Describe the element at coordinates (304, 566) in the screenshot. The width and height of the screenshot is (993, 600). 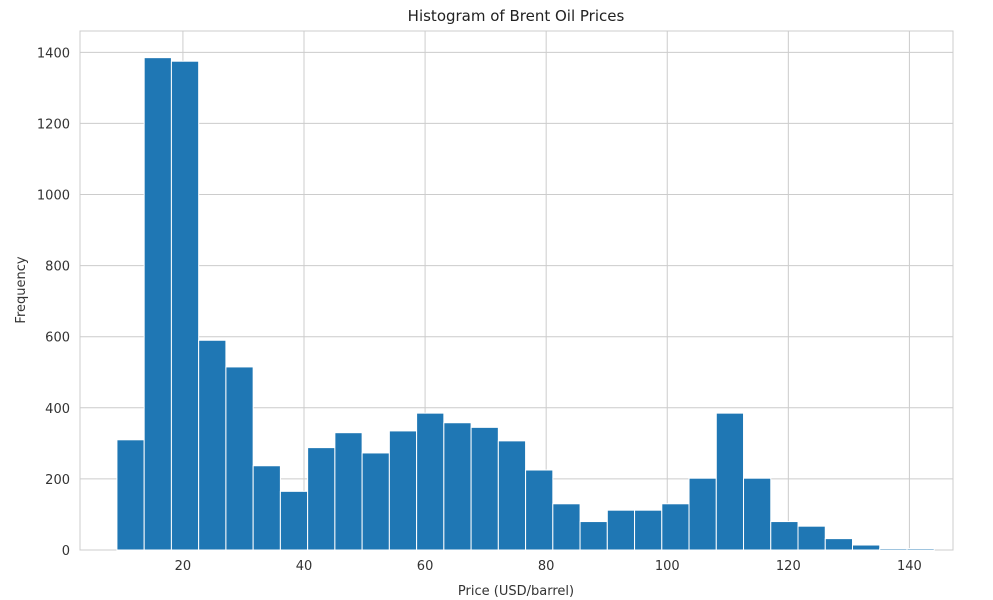
I see `x-tick-label: 40` at that location.